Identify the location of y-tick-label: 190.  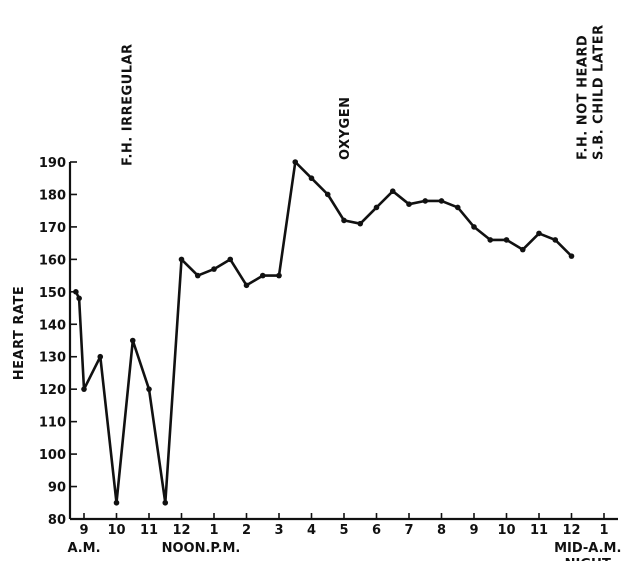
(52, 163).